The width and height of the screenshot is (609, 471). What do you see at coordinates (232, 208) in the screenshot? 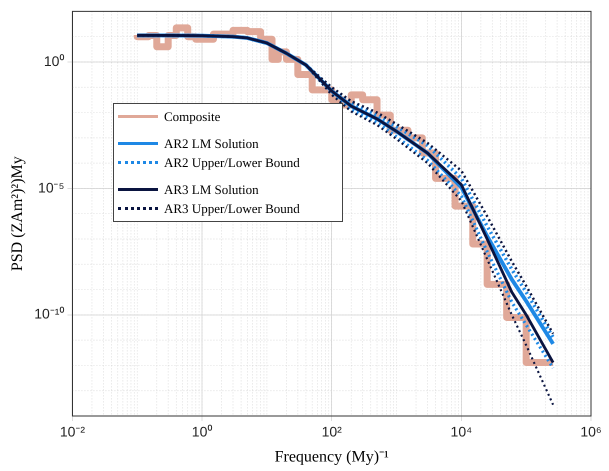
I see `legend-label: AR3 Upper/Lower Bound` at bounding box center [232, 208].